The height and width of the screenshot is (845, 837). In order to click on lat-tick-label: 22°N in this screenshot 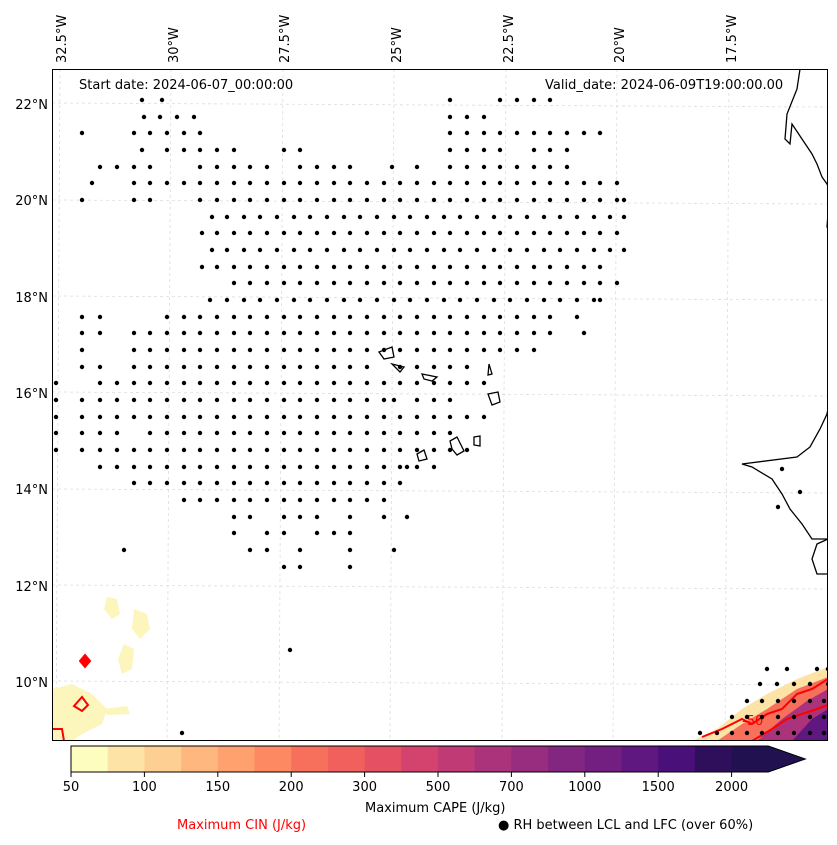, I will do `click(31, 105)`.